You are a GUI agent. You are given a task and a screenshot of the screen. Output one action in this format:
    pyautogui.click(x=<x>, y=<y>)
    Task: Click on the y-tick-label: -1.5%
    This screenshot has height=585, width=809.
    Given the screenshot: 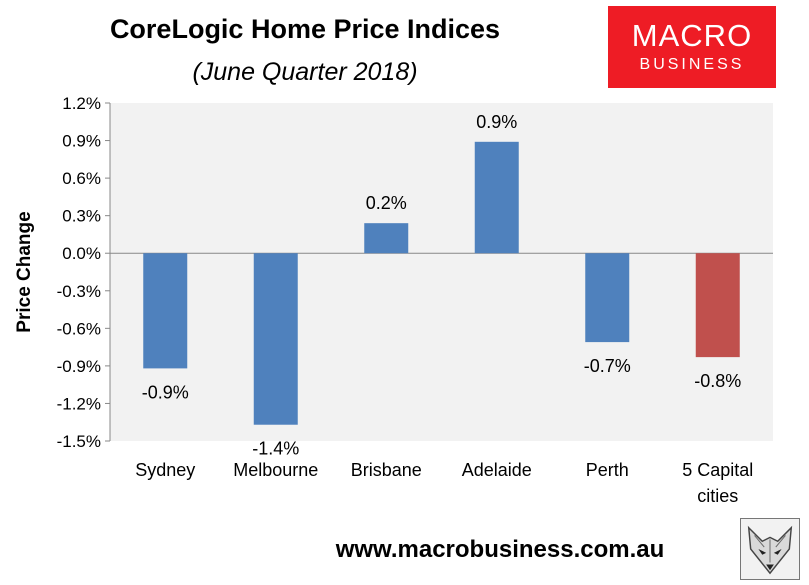 What is the action you would take?
    pyautogui.click(x=79, y=441)
    